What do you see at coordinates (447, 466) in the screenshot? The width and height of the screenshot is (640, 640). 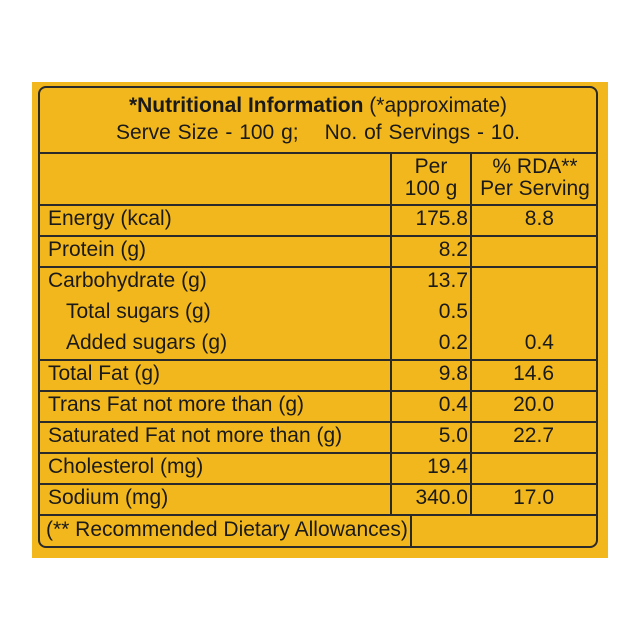 I see `per-100g-value: 19.4` at bounding box center [447, 466].